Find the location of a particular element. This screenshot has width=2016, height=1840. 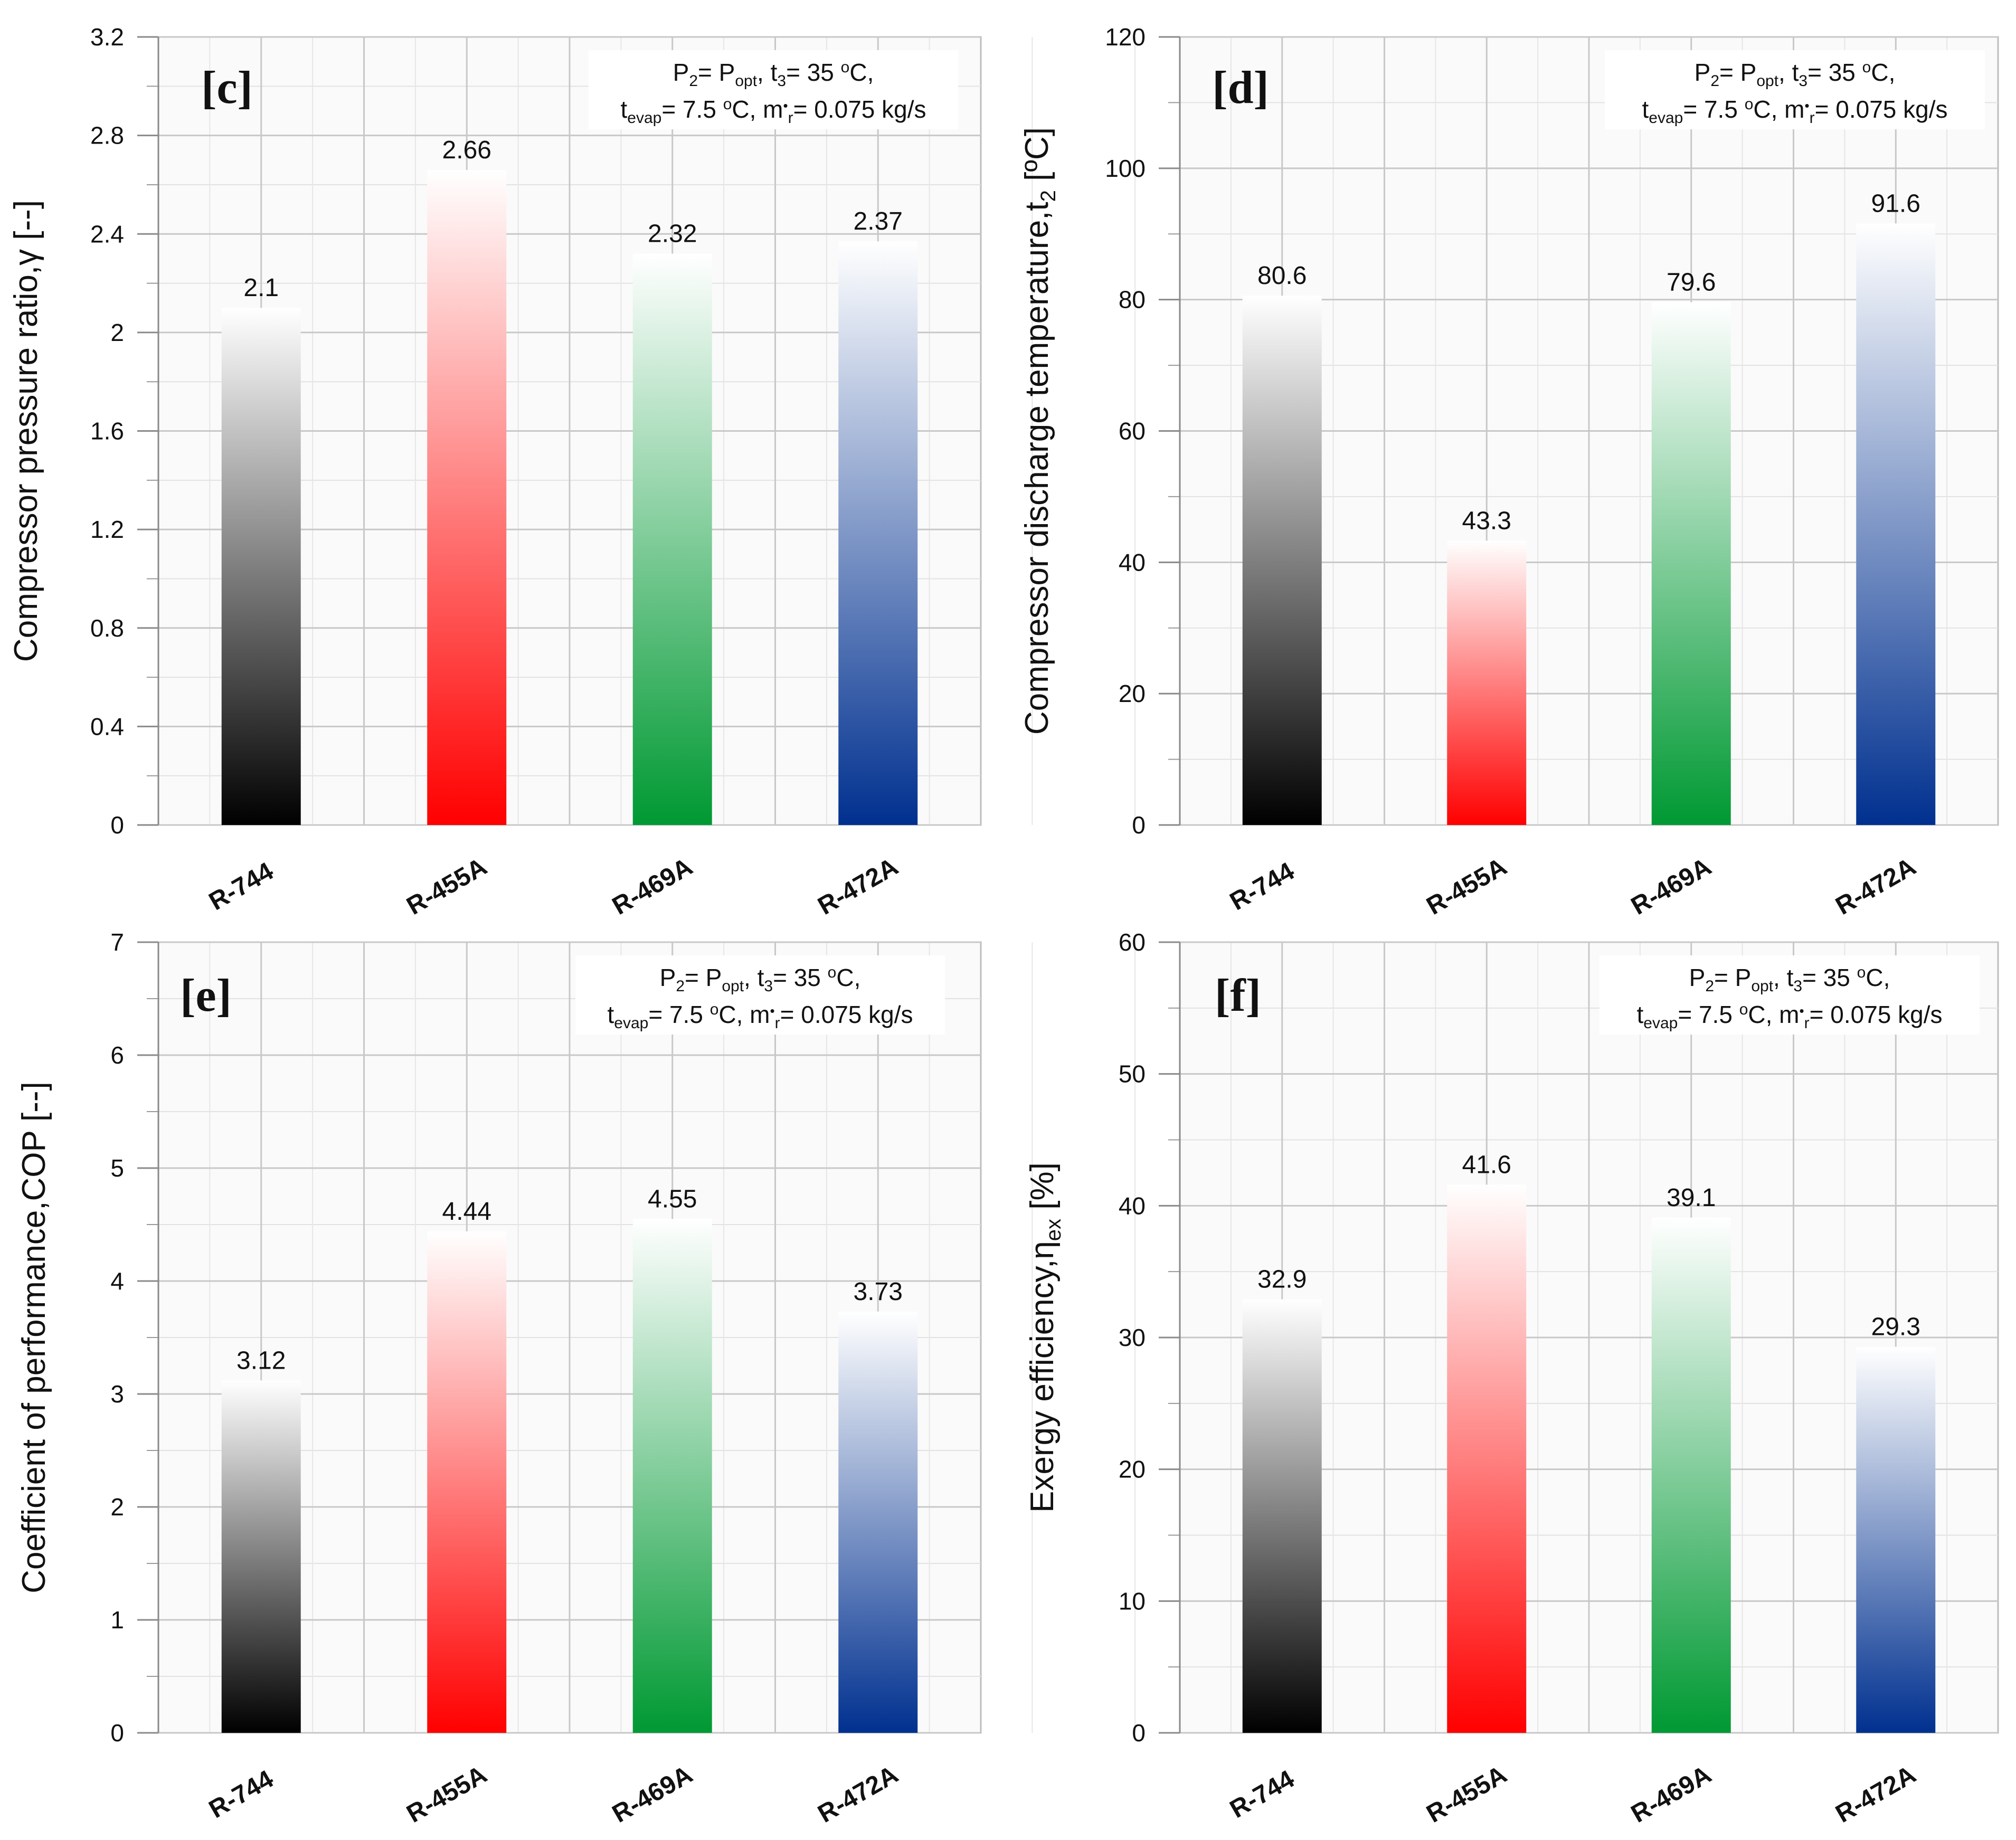

y-tick-label: 3.2 is located at coordinates (107, 37).